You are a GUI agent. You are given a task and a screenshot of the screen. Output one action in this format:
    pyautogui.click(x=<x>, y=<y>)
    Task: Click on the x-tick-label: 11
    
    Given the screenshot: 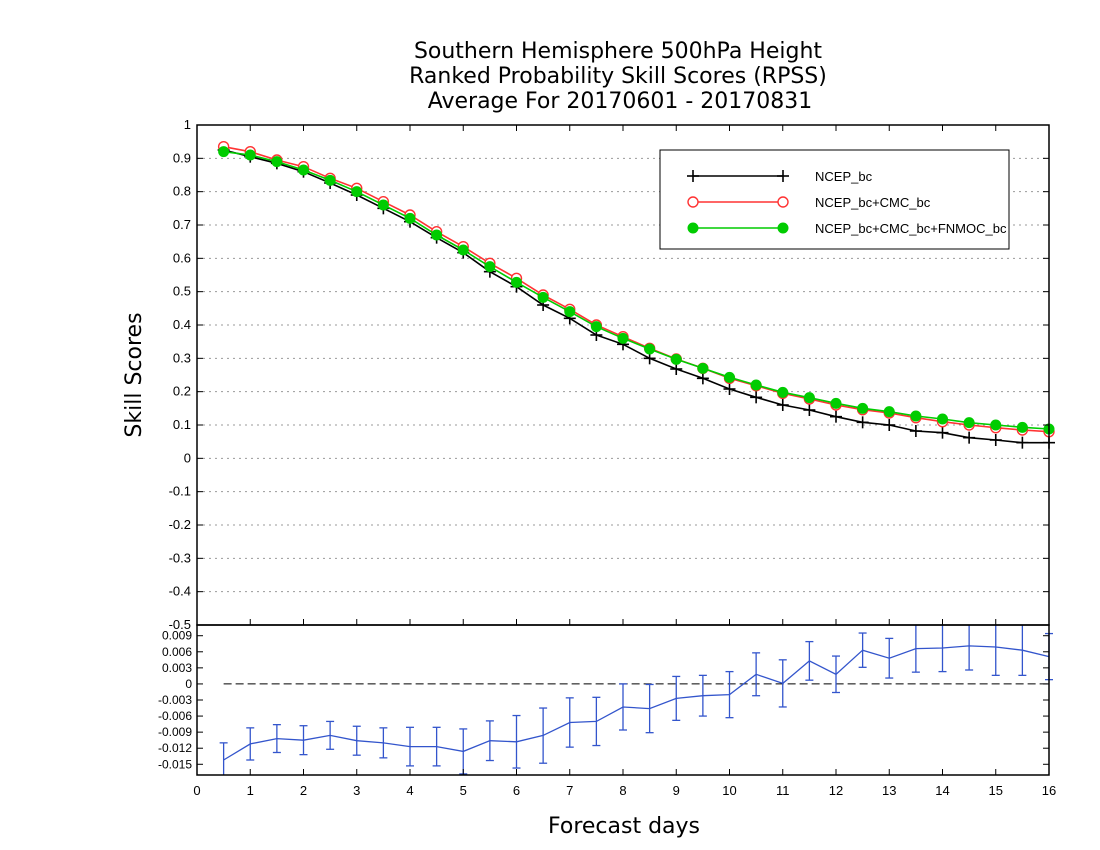 What is the action you would take?
    pyautogui.click(x=783, y=790)
    